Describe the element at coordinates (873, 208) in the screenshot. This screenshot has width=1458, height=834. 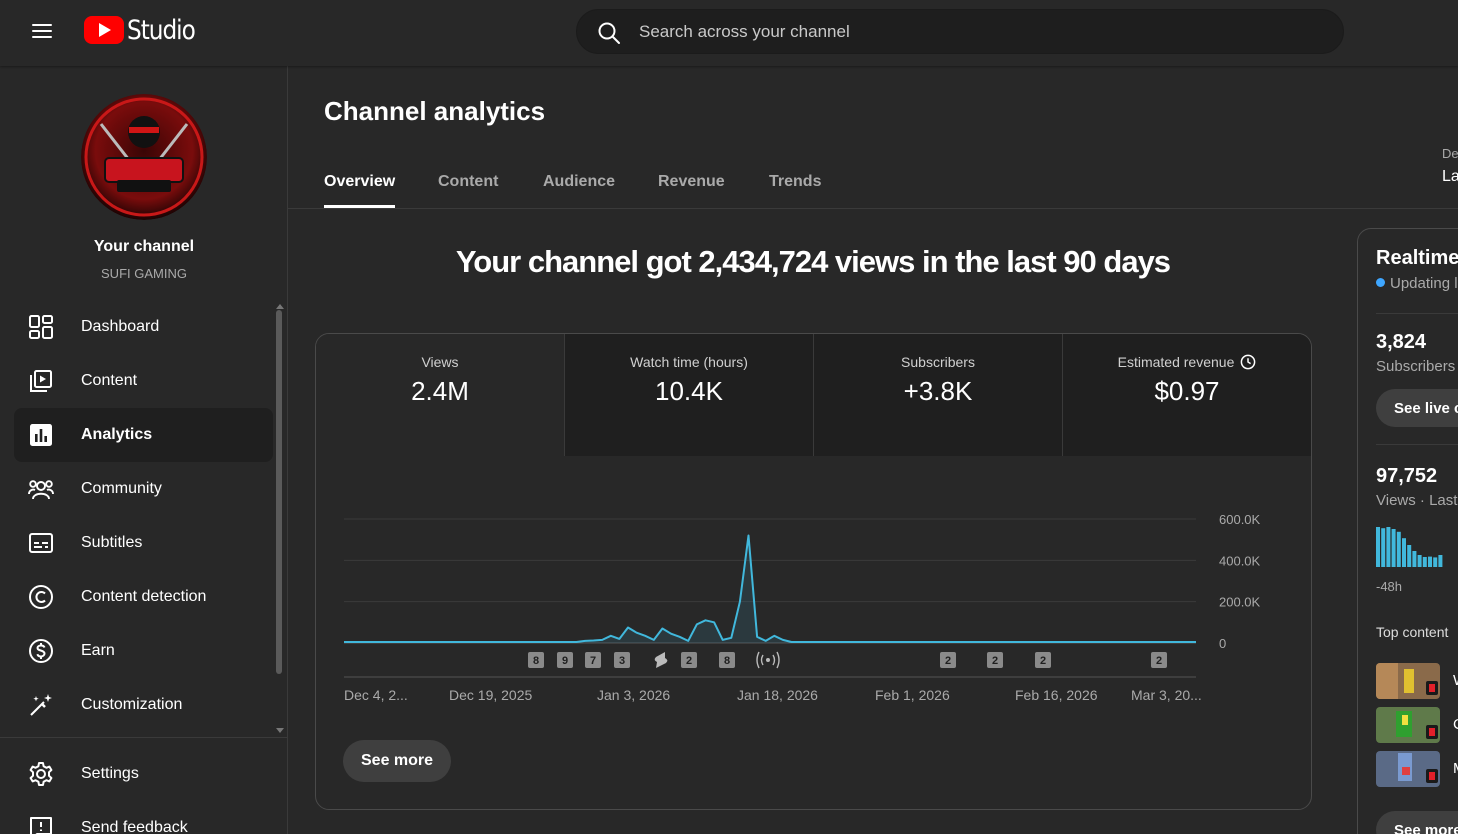
I see `tabs-divider` at that location.